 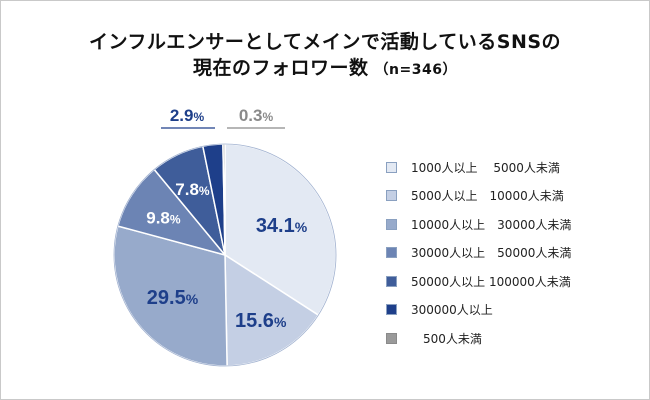 What do you see at coordinates (415, 70) in the screenshot?
I see `sample-size: （n=346）` at bounding box center [415, 70].